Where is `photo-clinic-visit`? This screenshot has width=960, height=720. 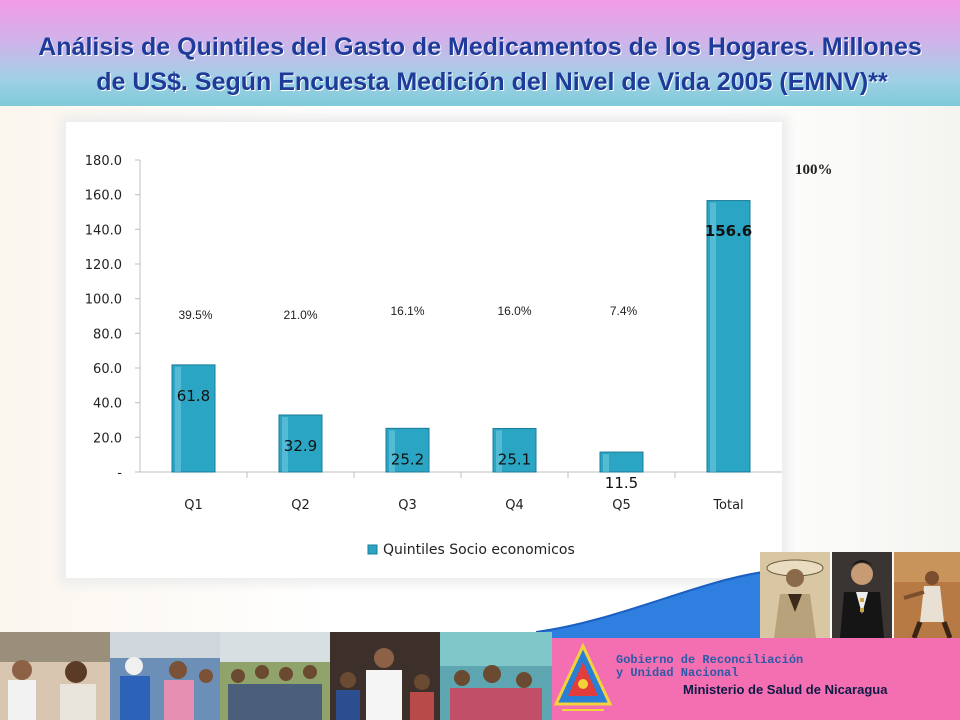
photo-clinic-visit is located at coordinates (55, 676).